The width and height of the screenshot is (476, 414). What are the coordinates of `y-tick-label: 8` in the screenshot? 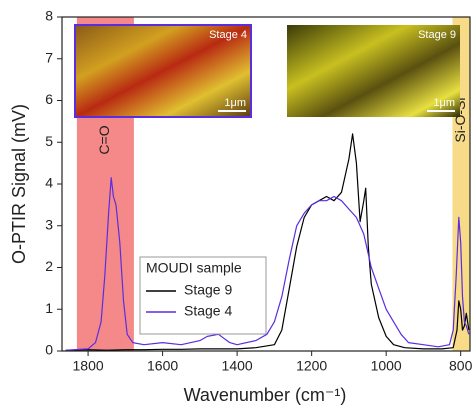 It's located at (49, 16).